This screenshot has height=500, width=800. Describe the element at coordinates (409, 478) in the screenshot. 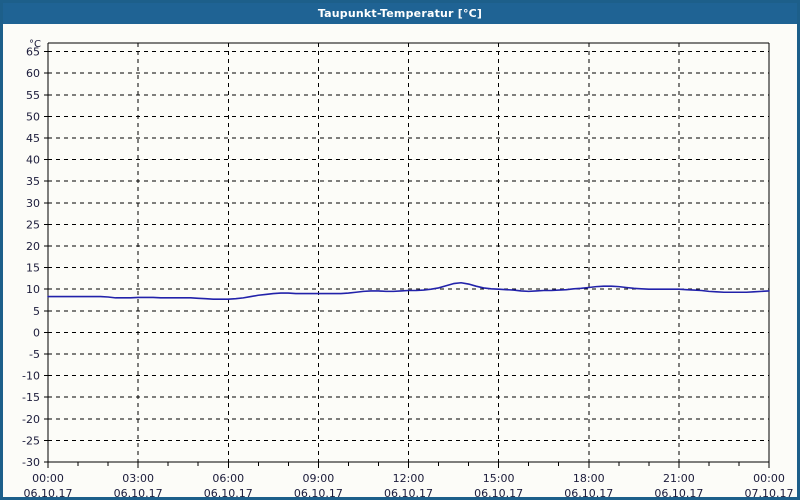

I see `x-axis-time-label: 12:00` at that location.